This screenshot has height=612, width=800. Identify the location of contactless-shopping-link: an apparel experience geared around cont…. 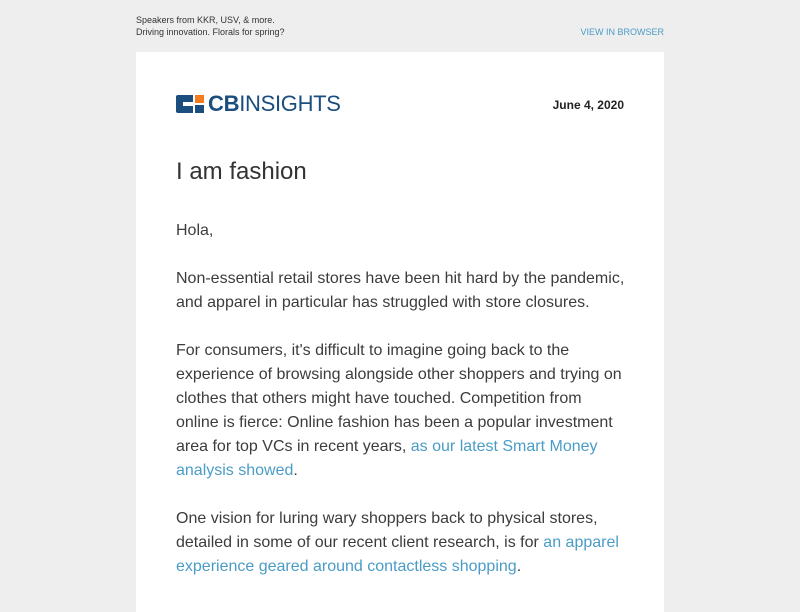
(397, 554).